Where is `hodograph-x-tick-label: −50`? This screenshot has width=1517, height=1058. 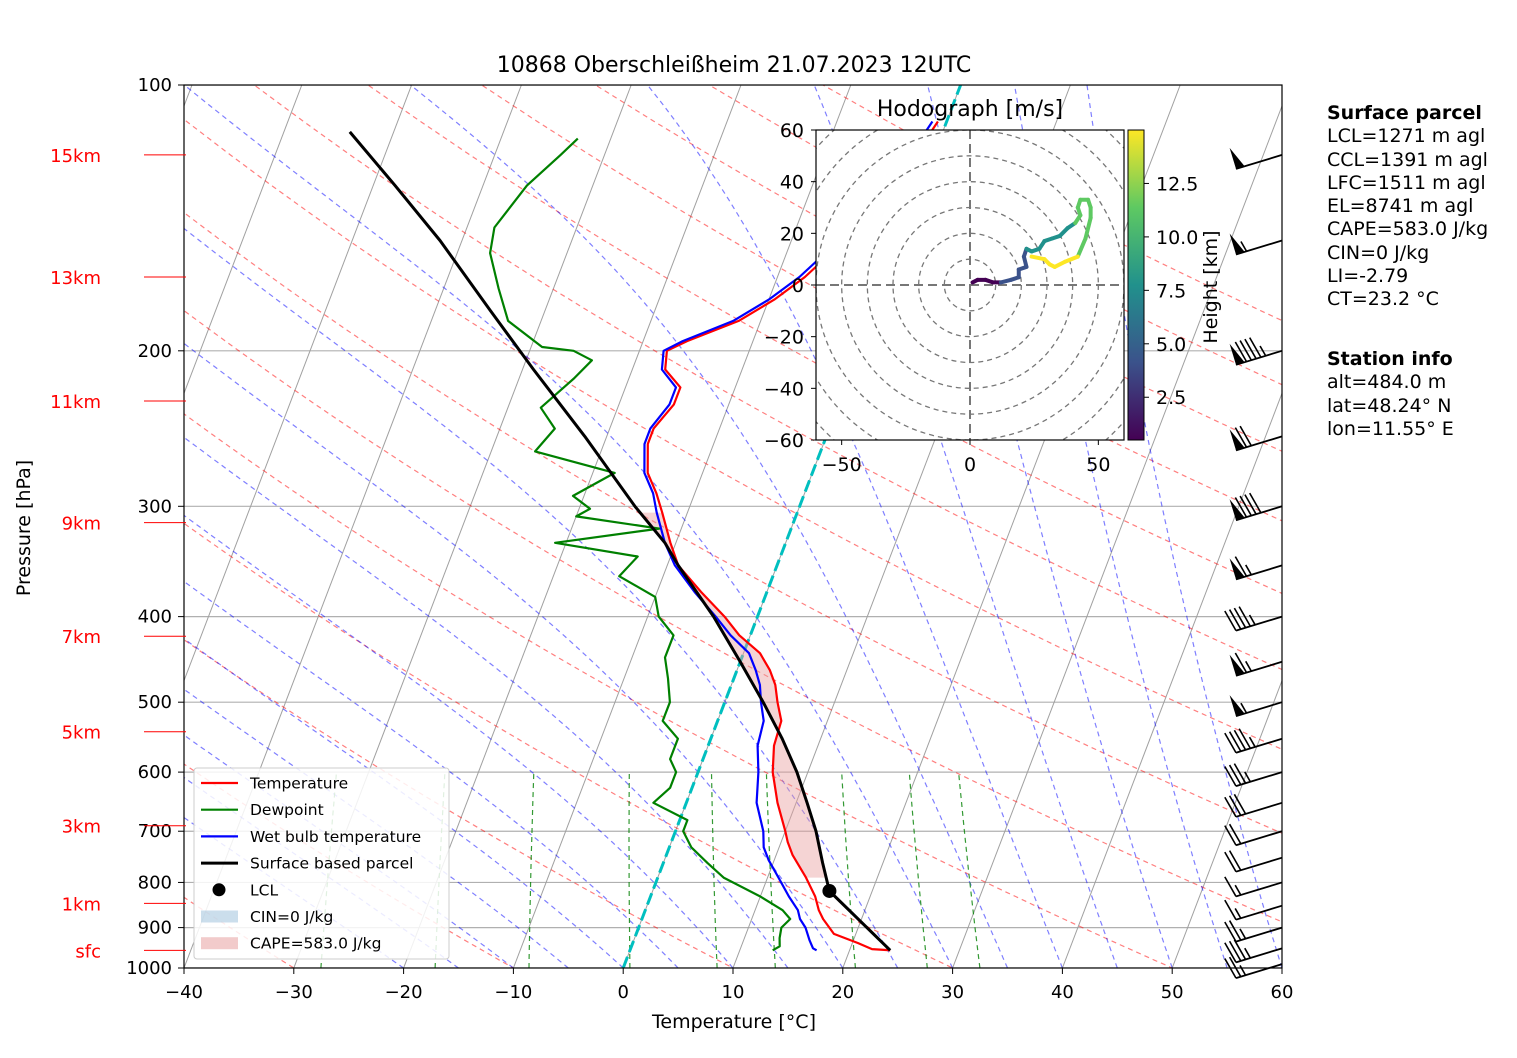 hodograph-x-tick-label: −50 is located at coordinates (842, 465).